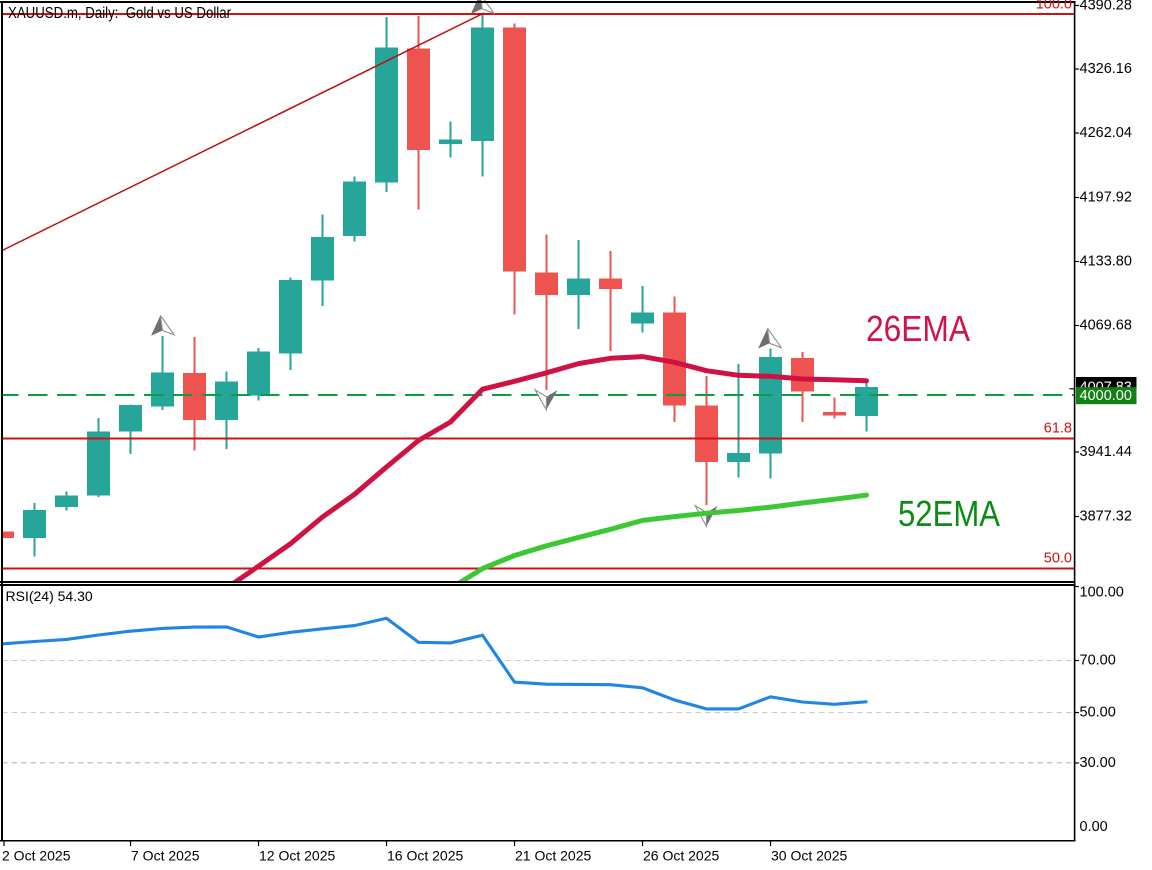  Describe the element at coordinates (553, 856) in the screenshot. I see `svg-text: 21 Oct 2025` at that location.